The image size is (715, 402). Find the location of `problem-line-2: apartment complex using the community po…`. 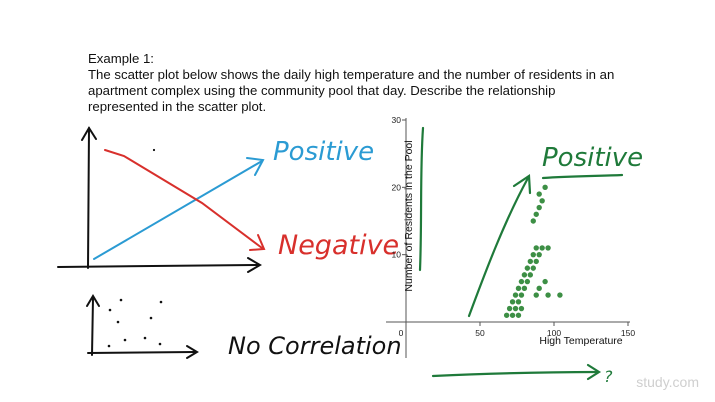

problem-line-2: apartment complex using the community po… is located at coordinates (322, 90).